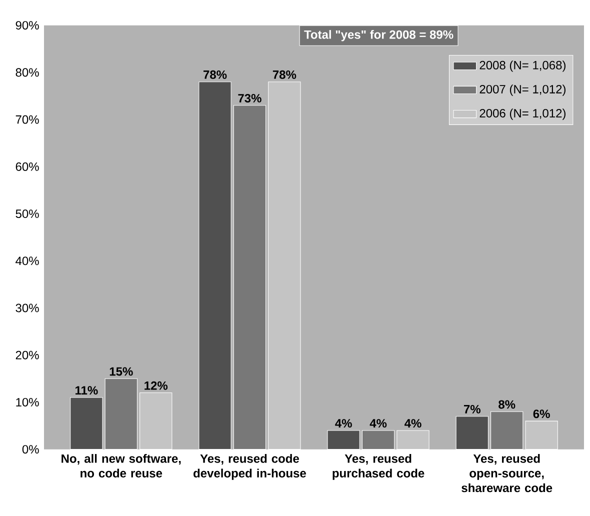 This screenshot has width=590, height=516. I want to click on data-label: 11%, so click(87, 390).